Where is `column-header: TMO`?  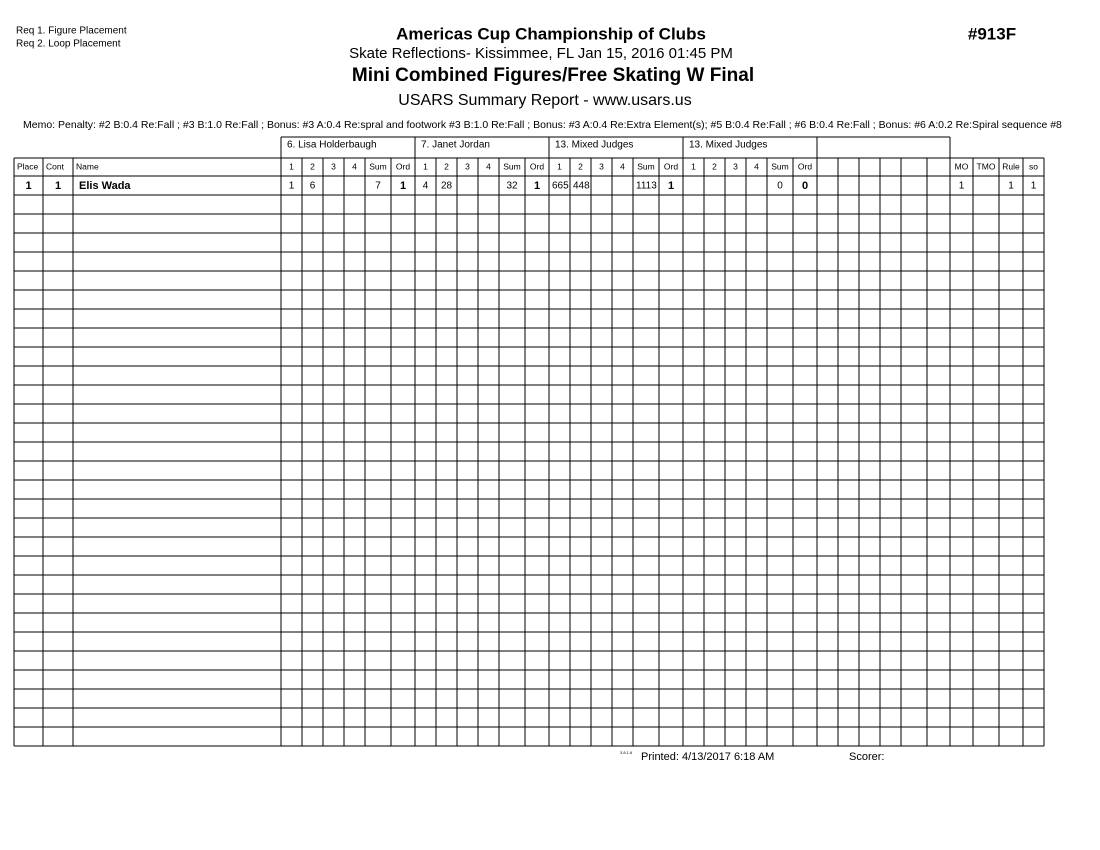 column-header: TMO is located at coordinates (986, 166).